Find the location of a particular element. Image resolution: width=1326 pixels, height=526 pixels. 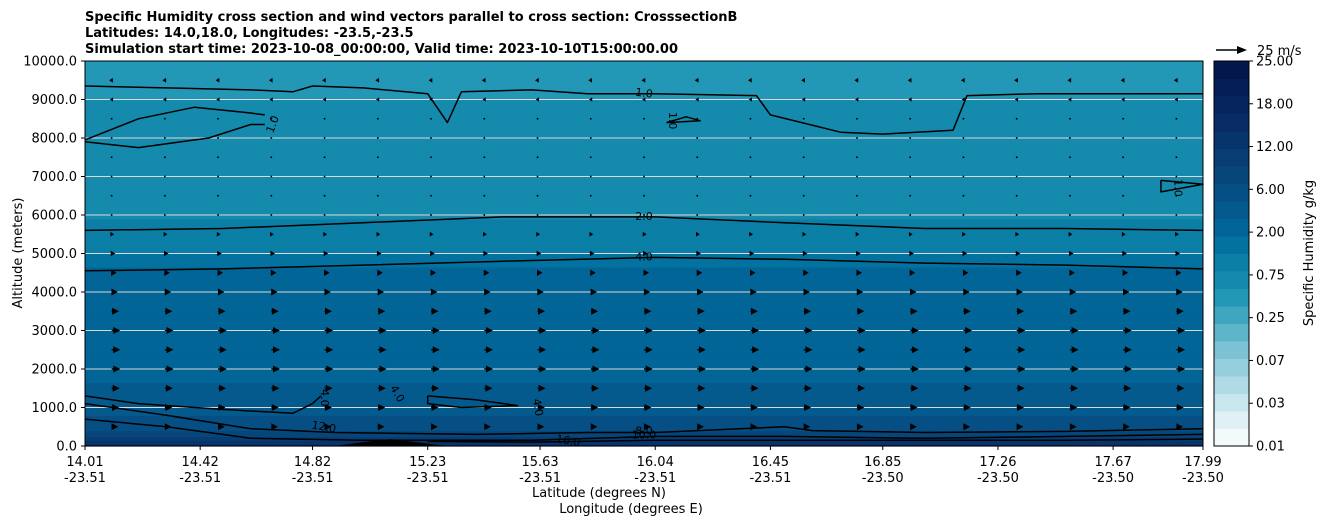

x-tick-label-lat: 17.99 is located at coordinates (1202, 462).